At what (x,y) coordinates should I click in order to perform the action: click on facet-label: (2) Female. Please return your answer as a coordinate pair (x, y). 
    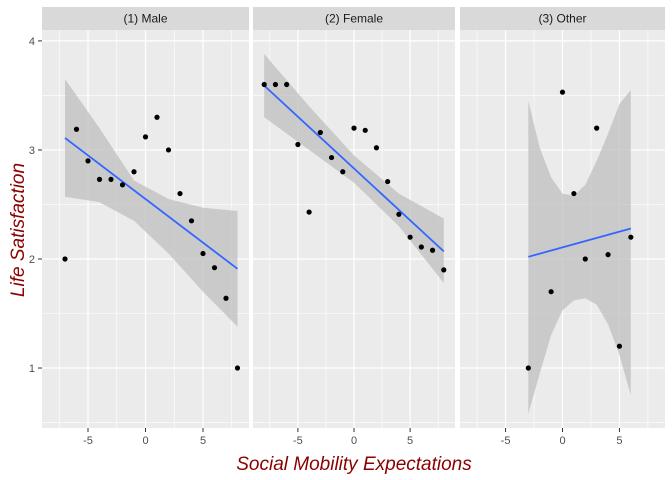
    Looking at the image, I should click on (354, 19).